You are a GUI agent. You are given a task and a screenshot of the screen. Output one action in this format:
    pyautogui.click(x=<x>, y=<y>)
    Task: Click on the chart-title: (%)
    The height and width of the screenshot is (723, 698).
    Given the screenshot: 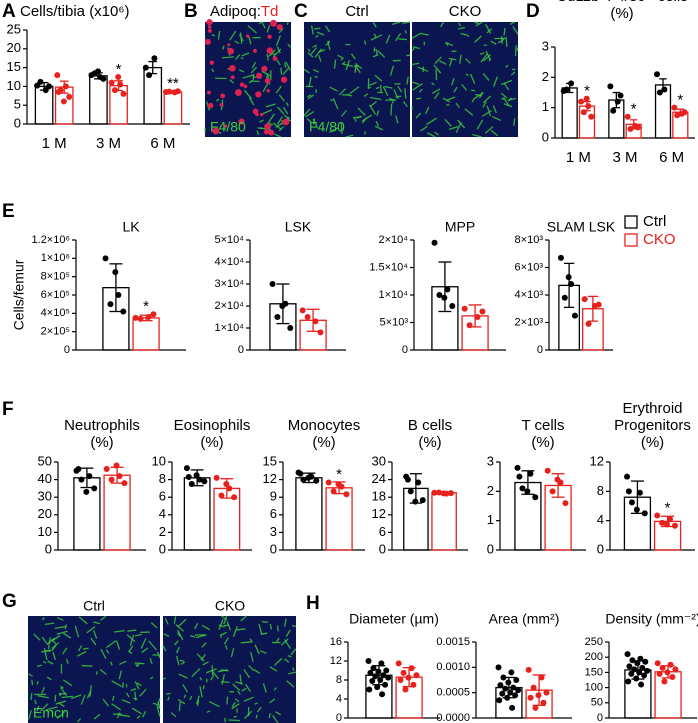 What is the action you would take?
    pyautogui.click(x=621, y=13)
    